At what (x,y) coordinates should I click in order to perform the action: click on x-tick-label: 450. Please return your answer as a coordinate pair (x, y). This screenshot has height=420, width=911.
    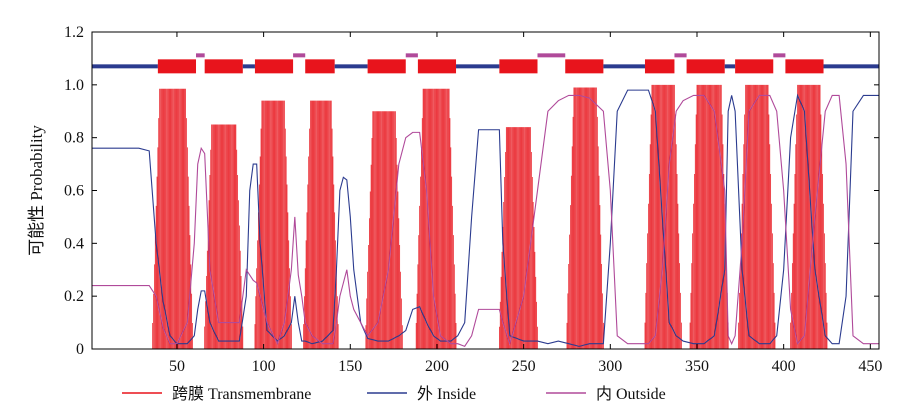
    Looking at the image, I should click on (870, 366).